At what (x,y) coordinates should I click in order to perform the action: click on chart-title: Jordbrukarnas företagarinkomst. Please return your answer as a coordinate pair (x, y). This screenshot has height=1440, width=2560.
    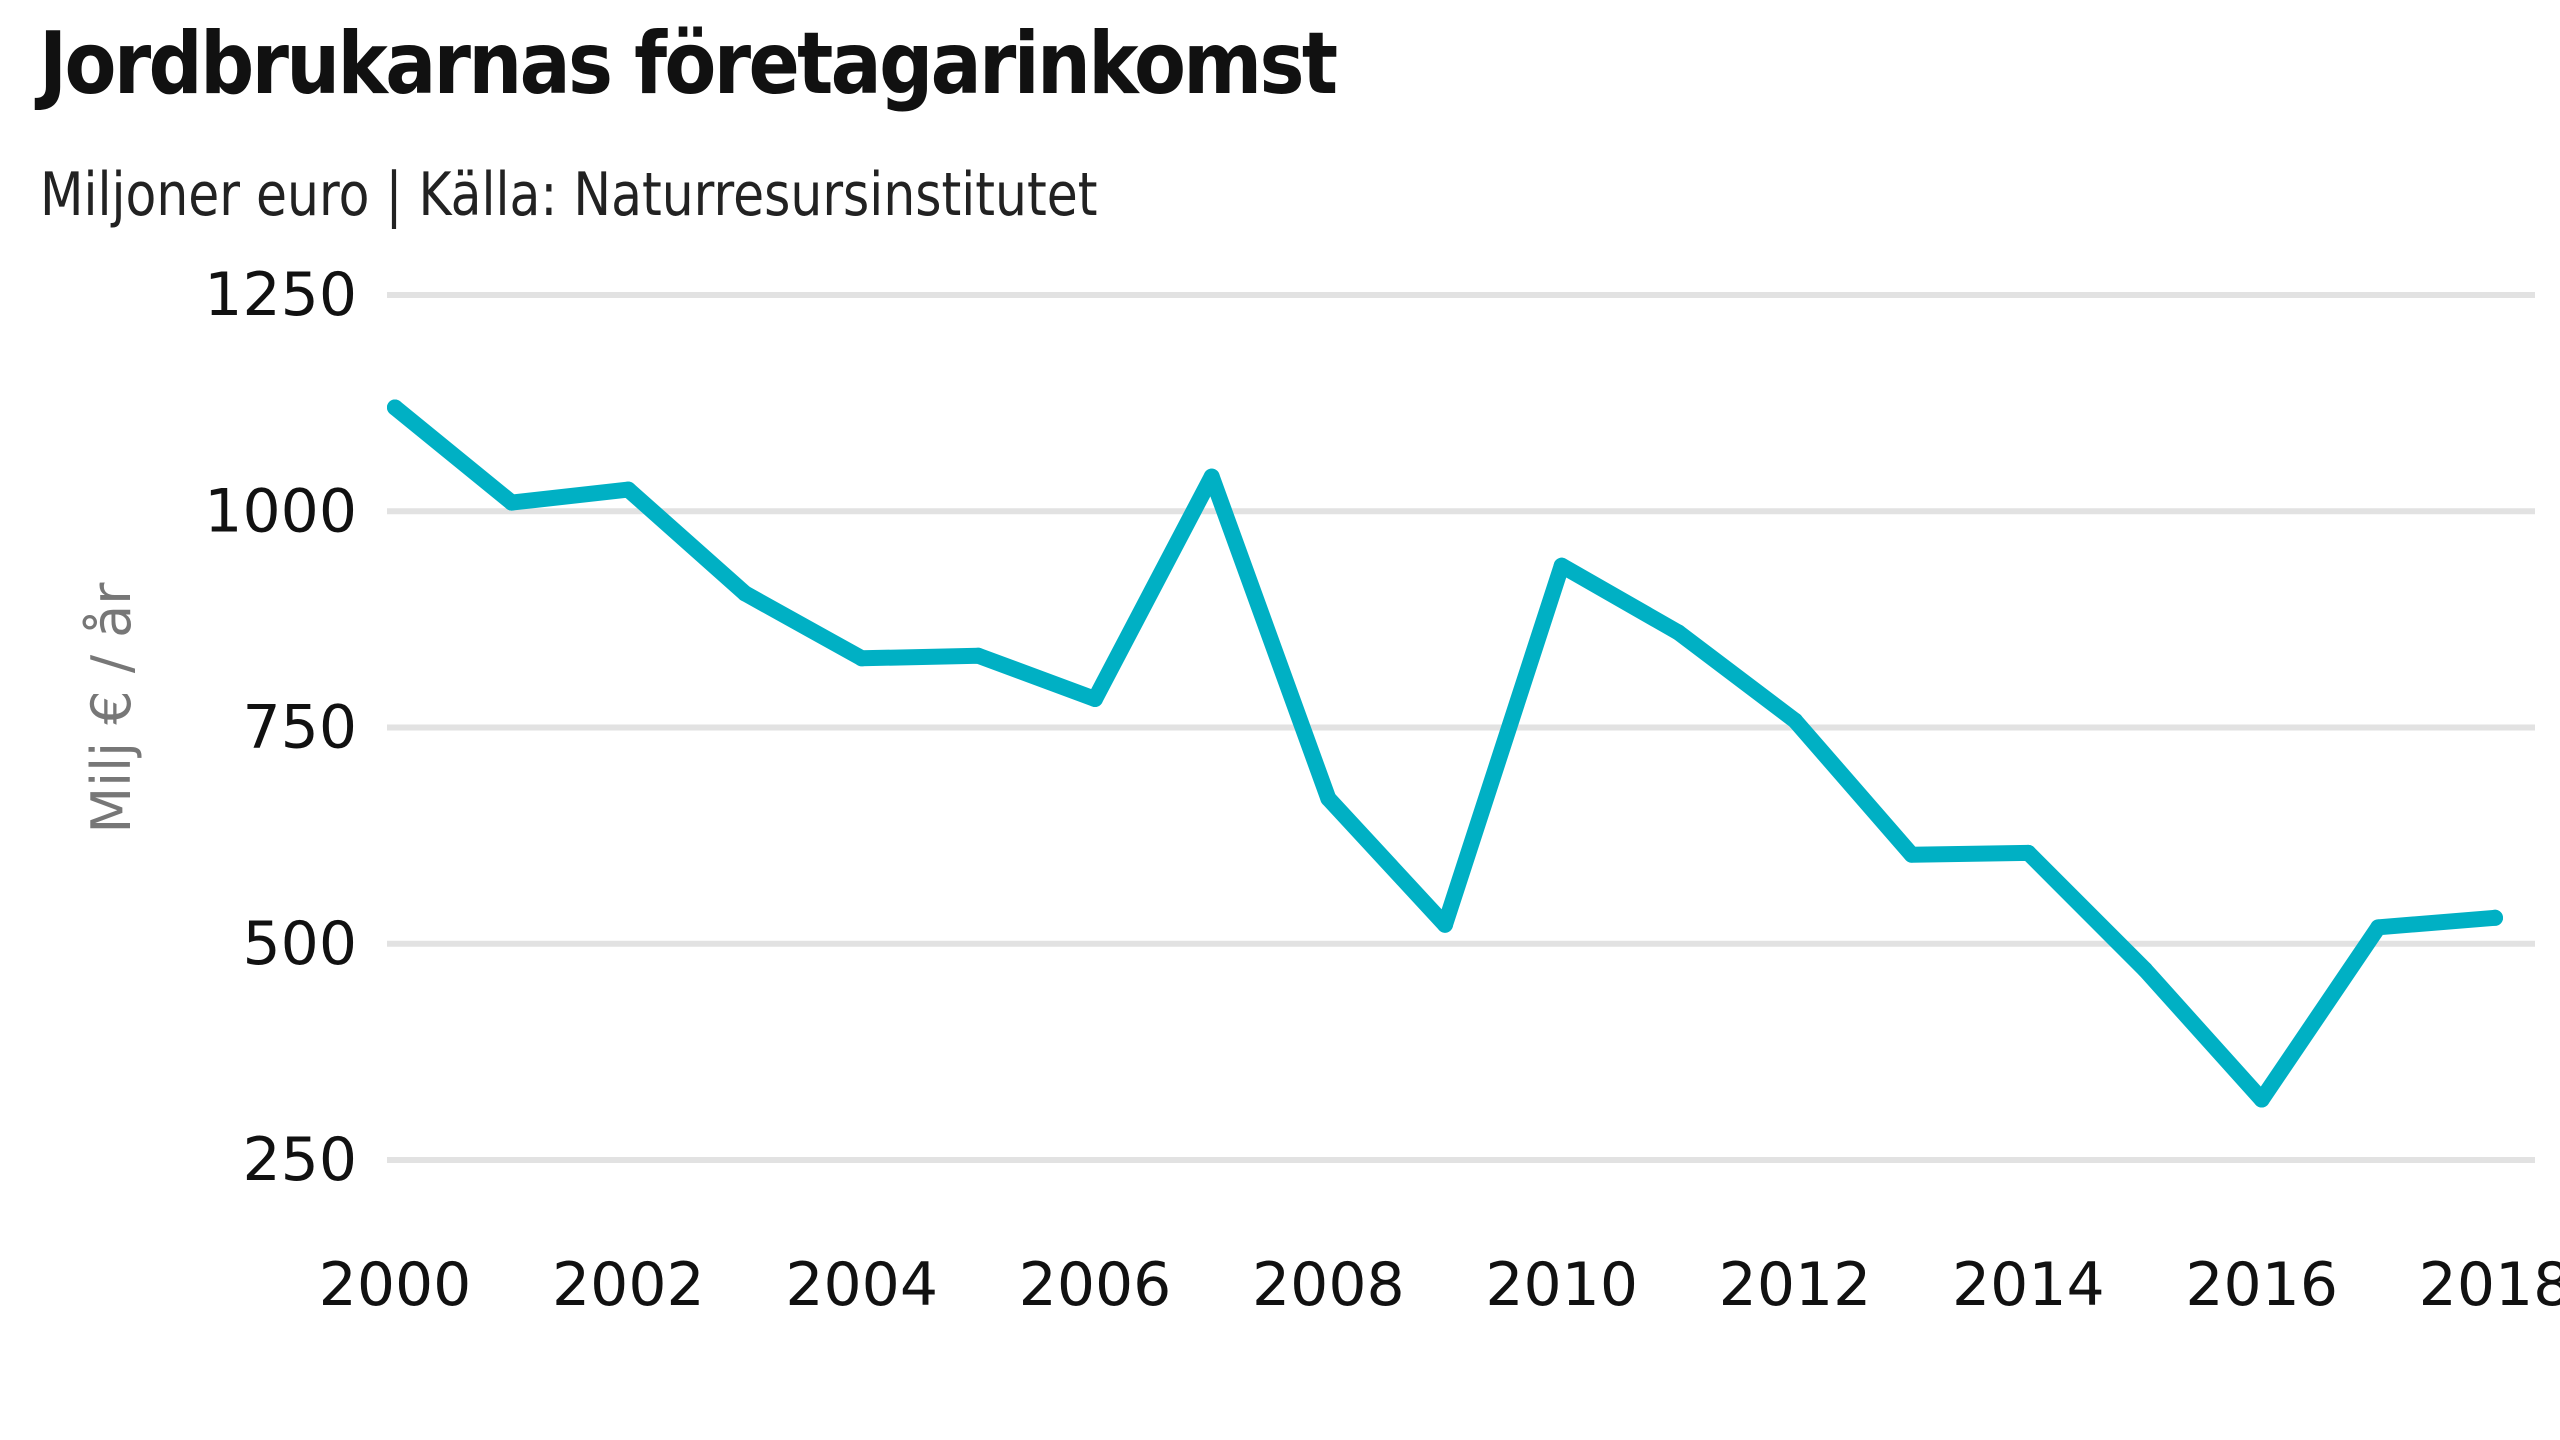
    Looking at the image, I should click on (688, 64).